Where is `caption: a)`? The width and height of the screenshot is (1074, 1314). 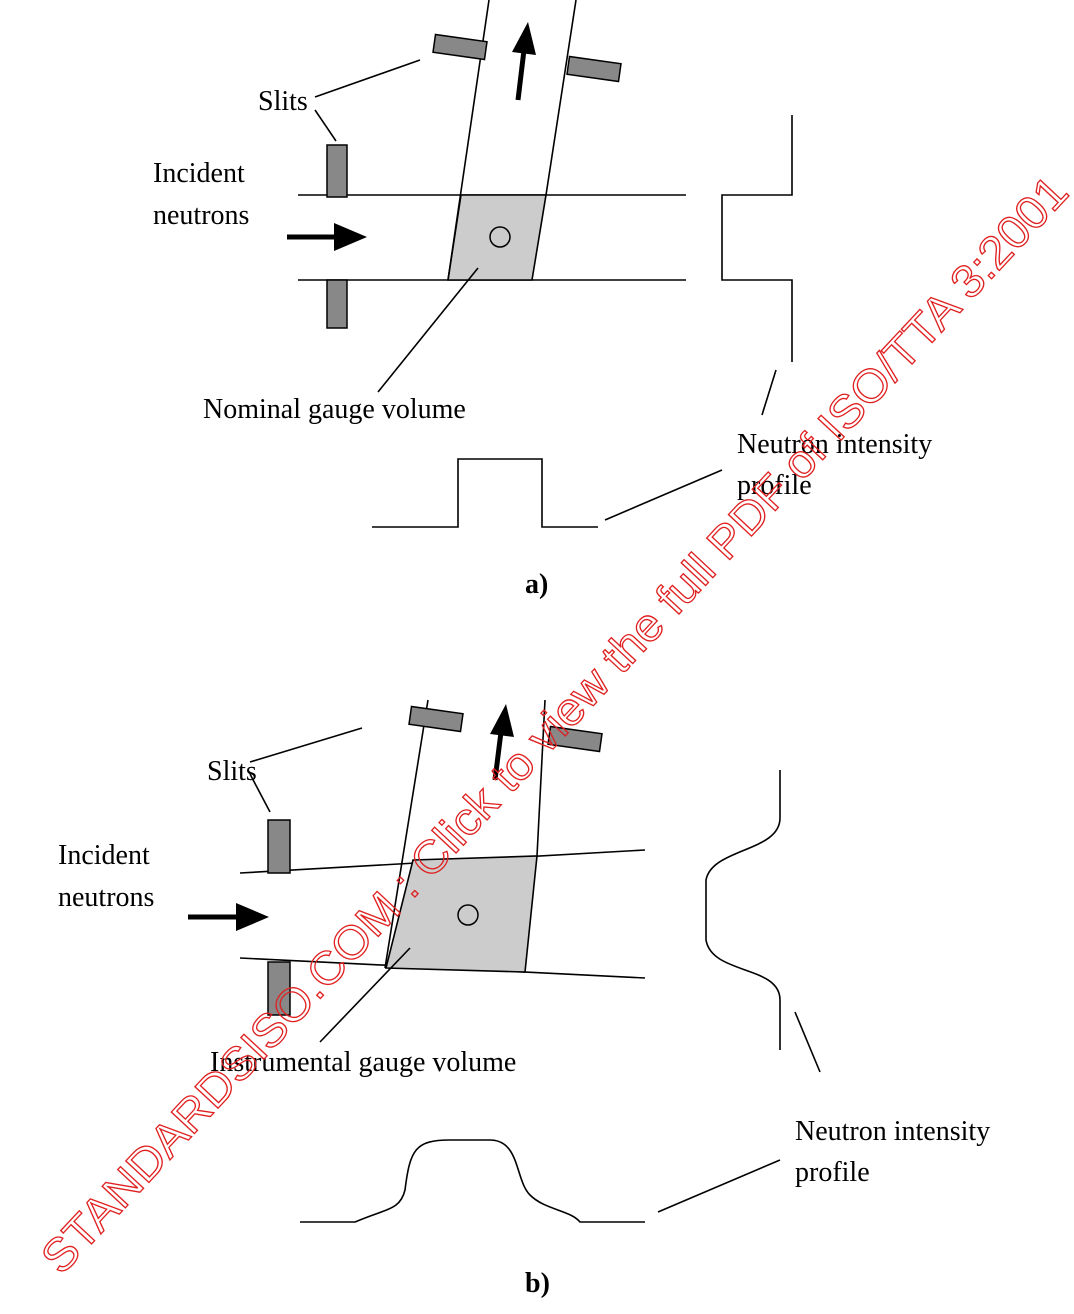
caption: a) is located at coordinates (536, 584).